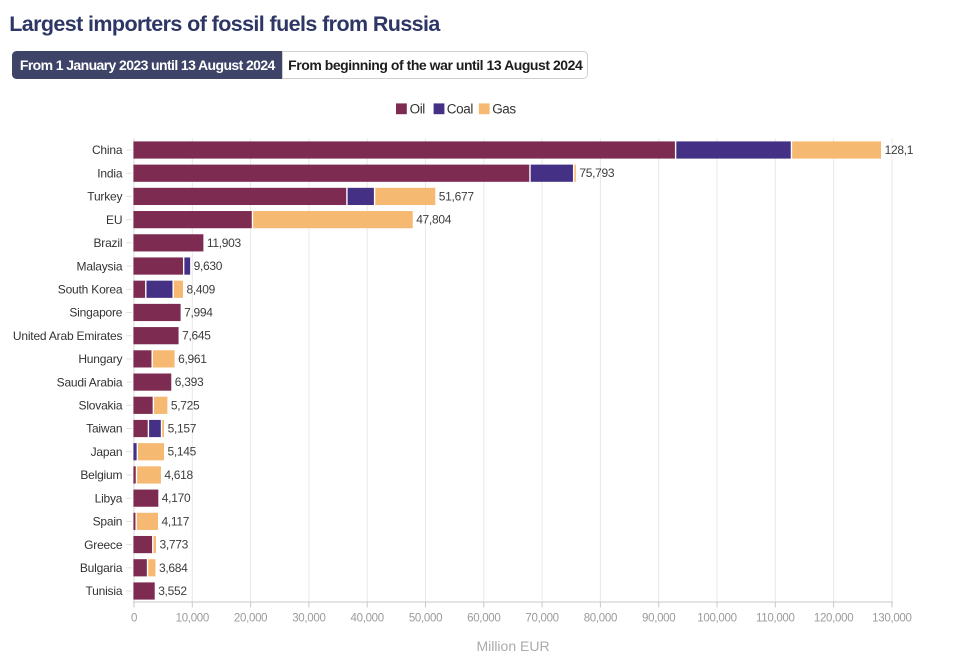  Describe the element at coordinates (833, 618) in the screenshot. I see `svg-text: 120,000` at that location.